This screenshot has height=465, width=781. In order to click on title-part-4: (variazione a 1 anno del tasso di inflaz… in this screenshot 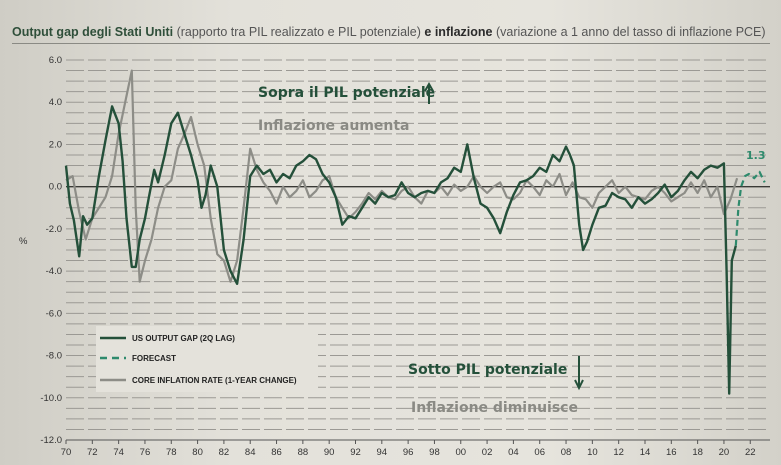, I will do `click(629, 32)`.